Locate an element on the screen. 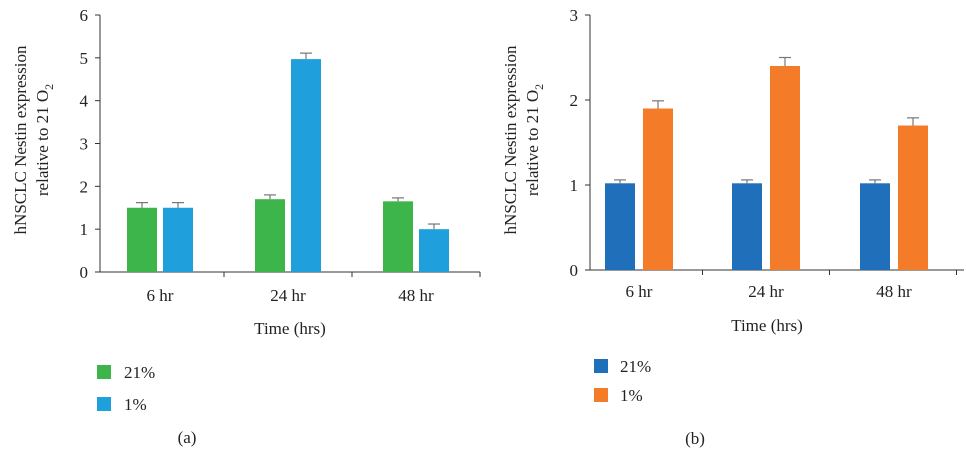 Image resolution: width=966 pixels, height=456 pixels. y-tick-label: 6 is located at coordinates (84, 15).